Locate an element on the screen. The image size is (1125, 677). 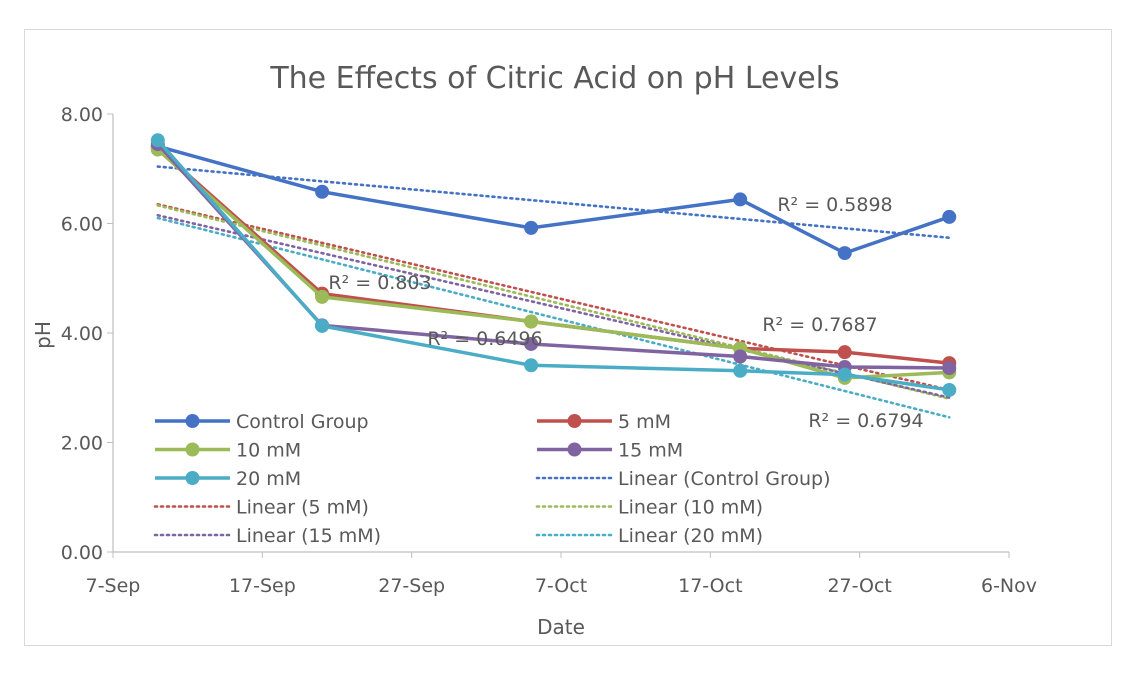
legend-label: Linear (15 mM) is located at coordinates (308, 536).